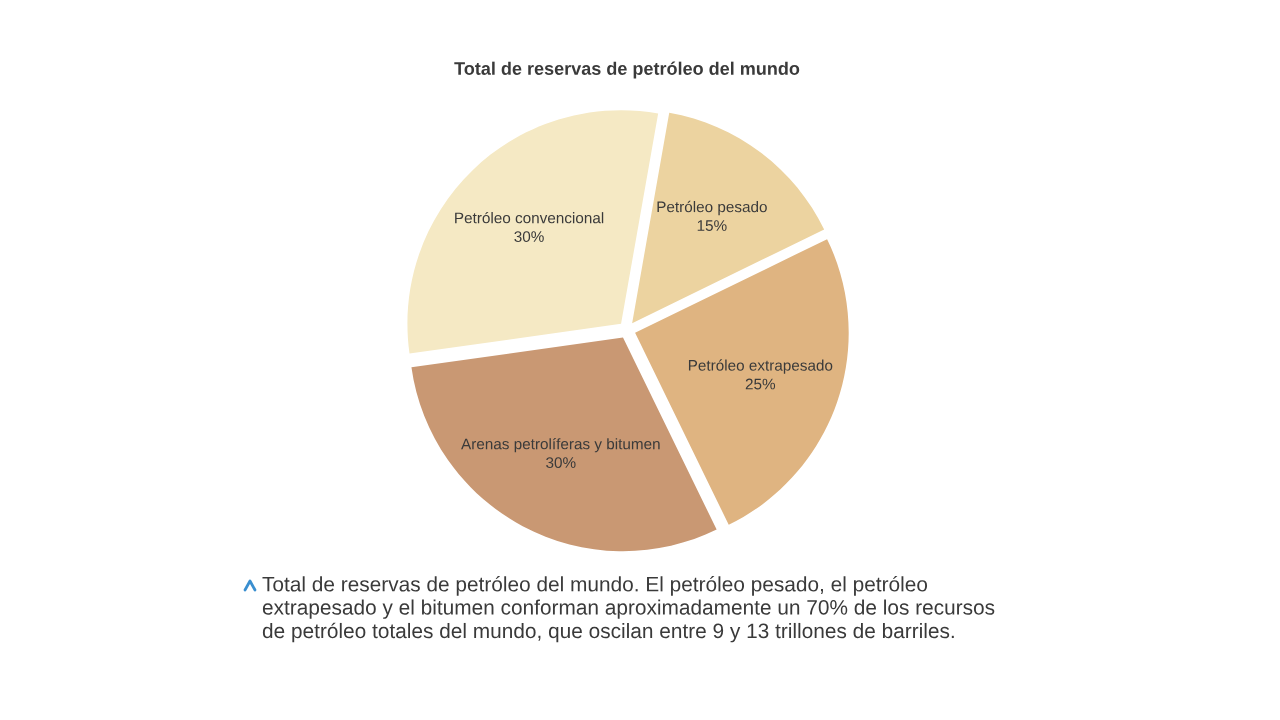  What do you see at coordinates (529, 217) in the screenshot?
I see `slice-label: Petróleo convencional` at bounding box center [529, 217].